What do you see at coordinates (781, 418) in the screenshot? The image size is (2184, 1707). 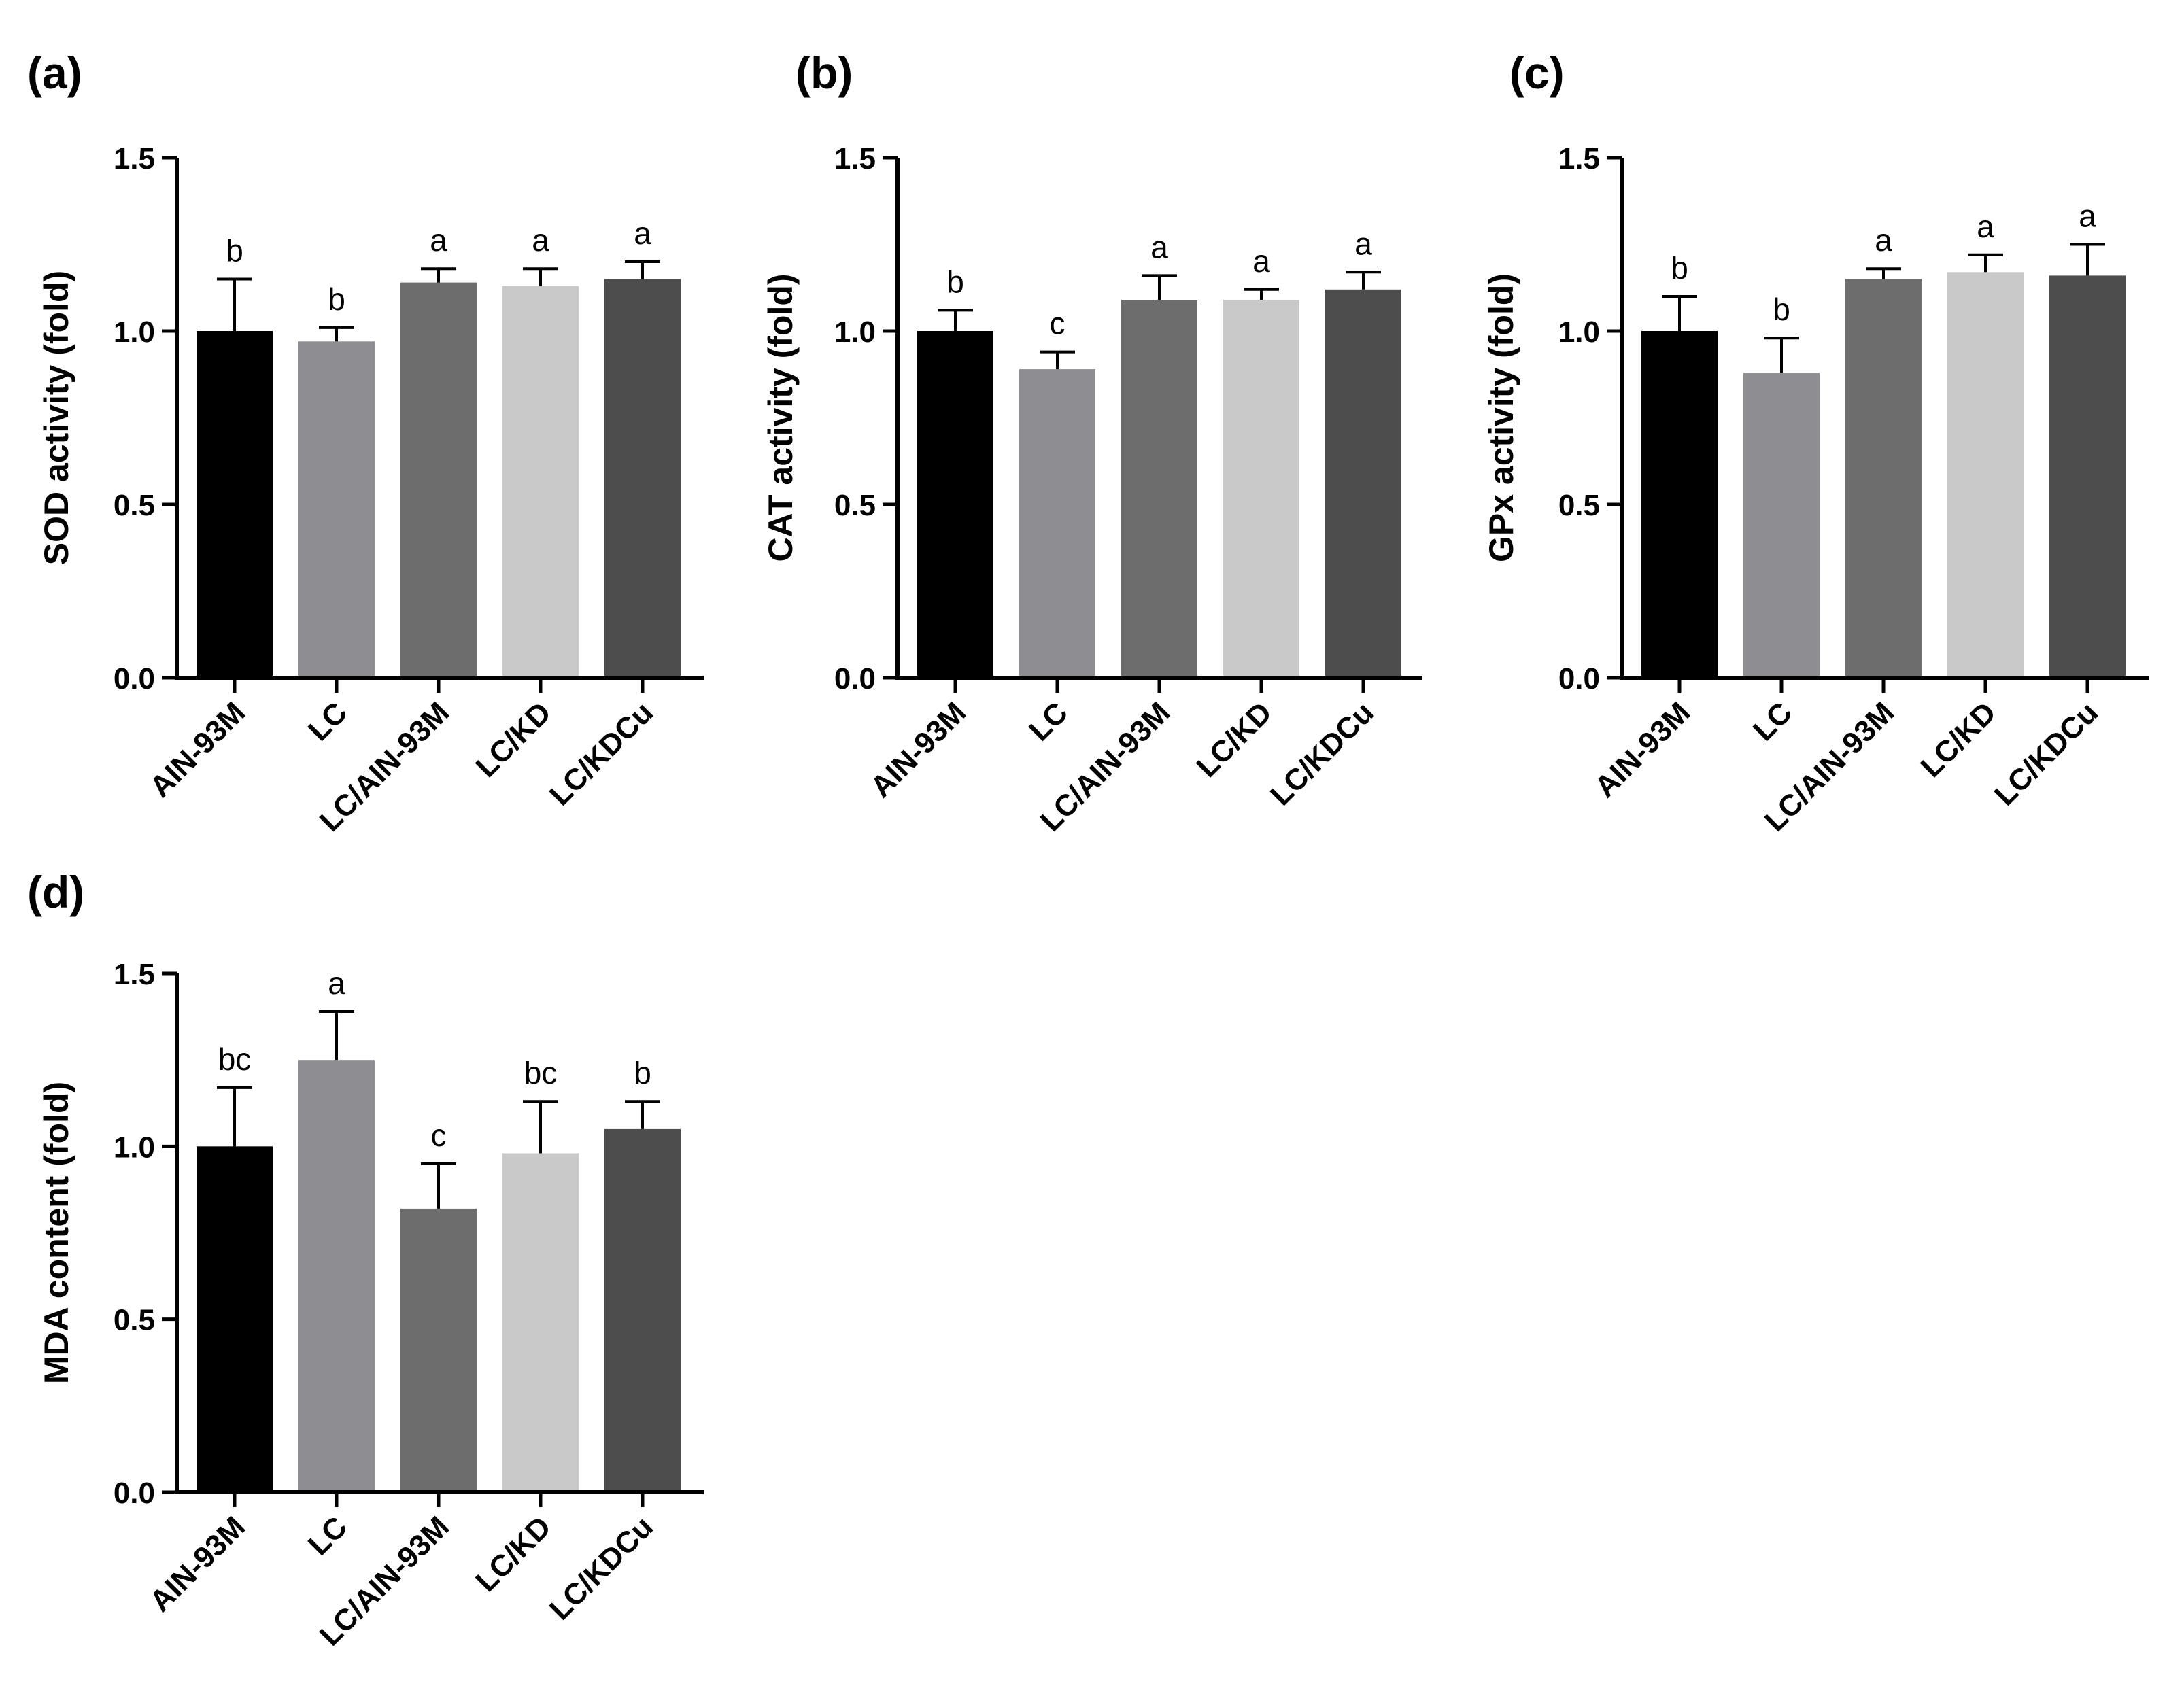 I see `y-axis-label: CAT activity (fold)` at bounding box center [781, 418].